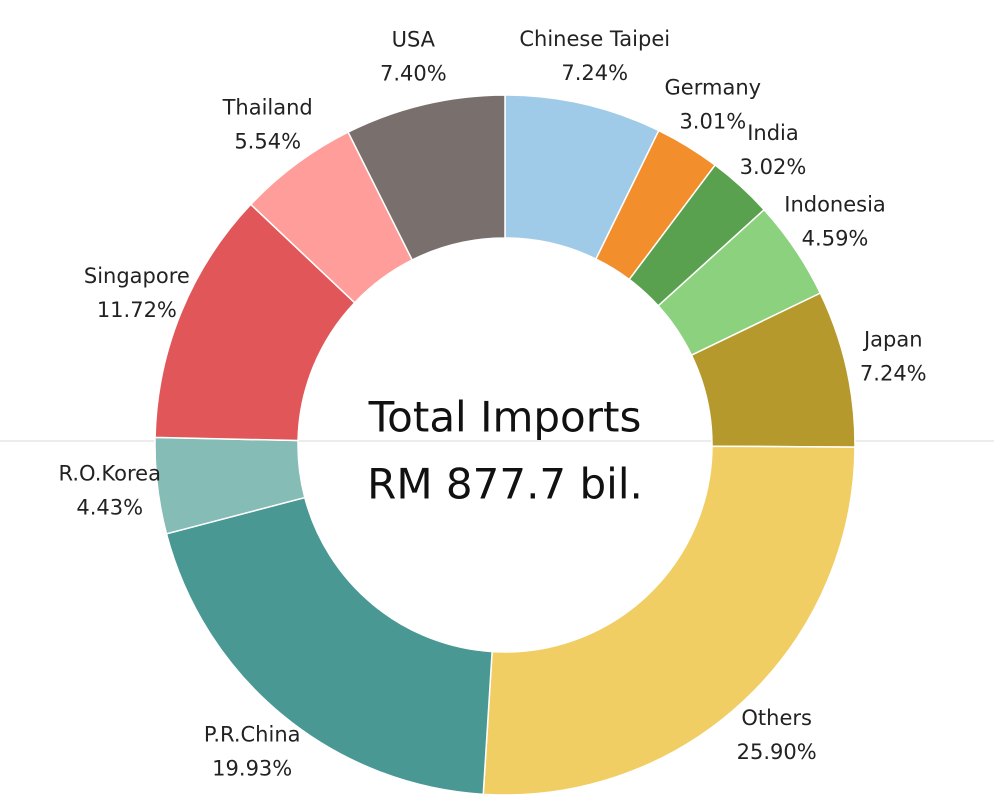  Describe the element at coordinates (137, 276) in the screenshot. I see `slice-label: Singapore` at that location.